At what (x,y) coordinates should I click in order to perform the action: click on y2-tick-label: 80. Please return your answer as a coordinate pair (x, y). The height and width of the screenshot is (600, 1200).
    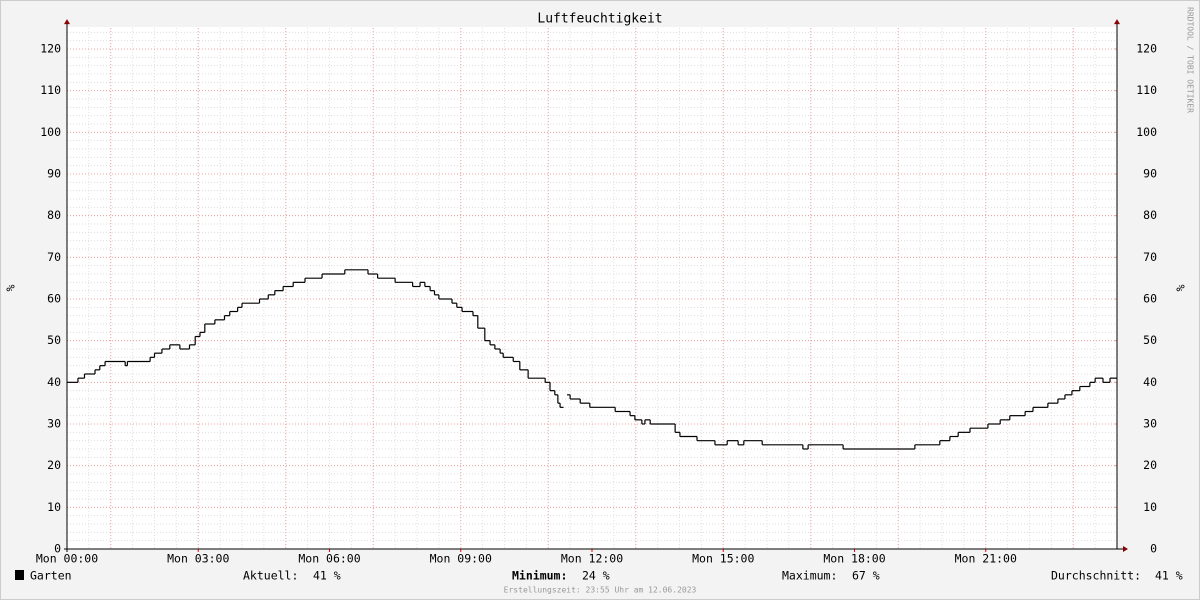
    Looking at the image, I should click on (1150, 215).